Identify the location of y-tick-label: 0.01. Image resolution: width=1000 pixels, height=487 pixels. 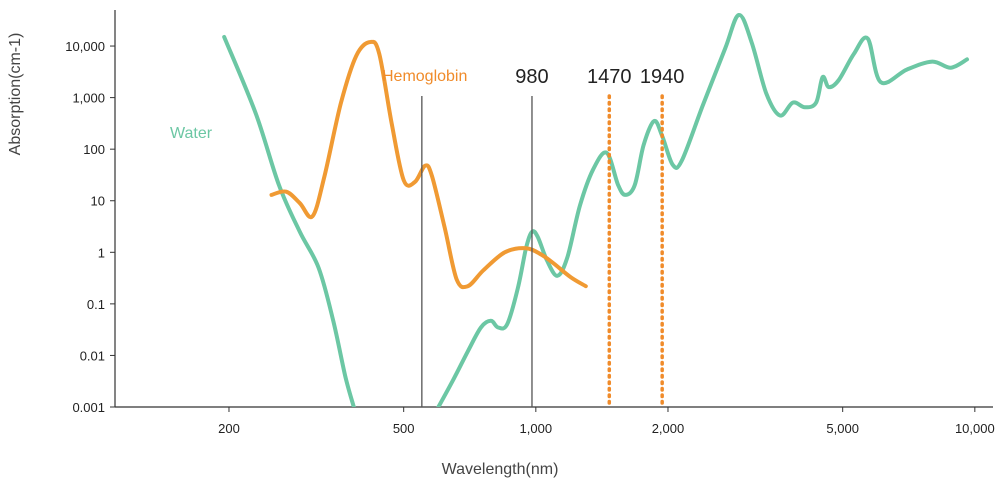
(92, 355).